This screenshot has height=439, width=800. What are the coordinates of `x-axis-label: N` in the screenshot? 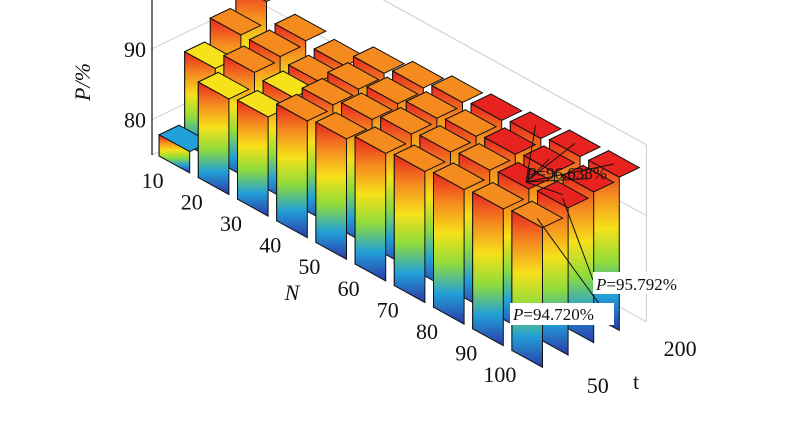 It's located at (292, 292).